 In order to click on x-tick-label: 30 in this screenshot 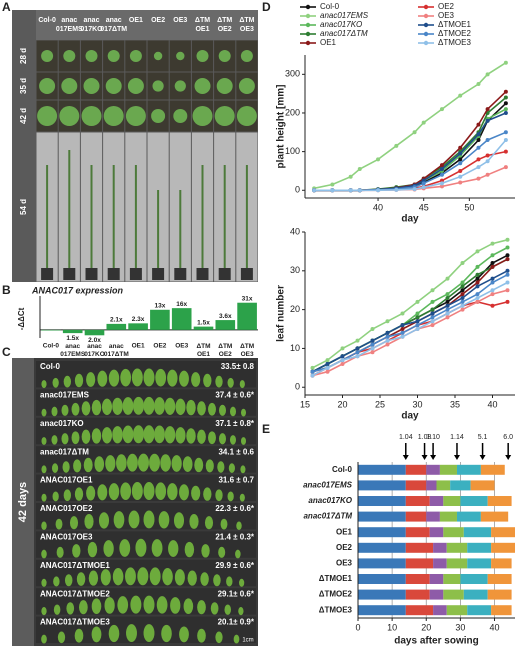, I will do `click(417, 404)`.